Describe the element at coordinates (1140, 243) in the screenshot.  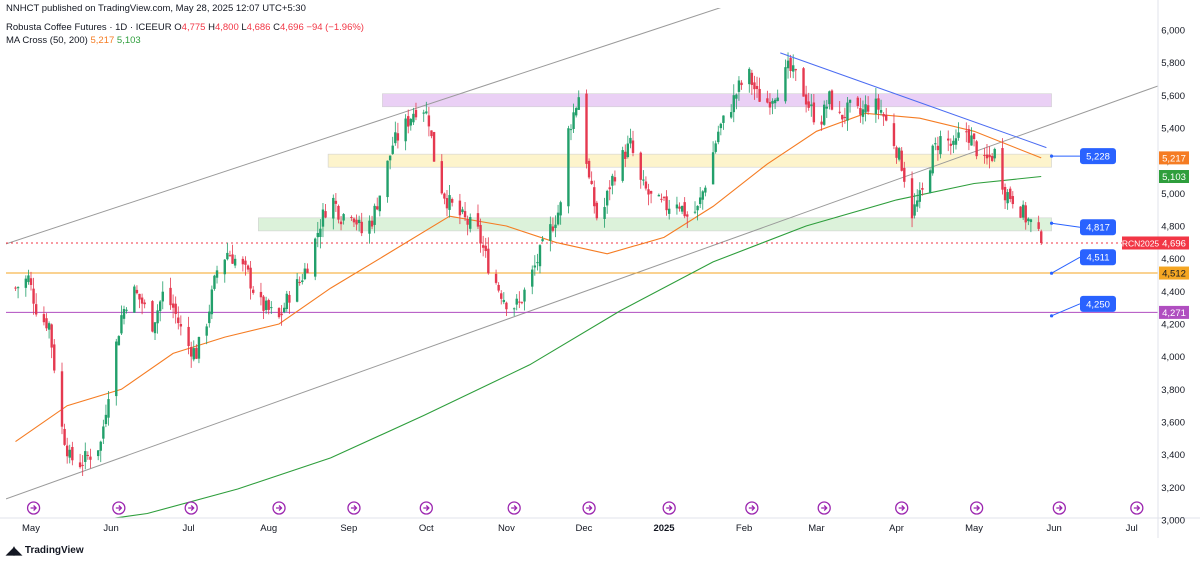
I see `ticker-badge` at that location.